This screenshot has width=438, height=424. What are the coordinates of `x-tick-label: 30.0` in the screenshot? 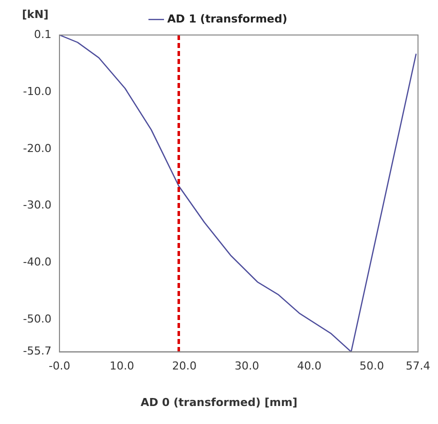 It's located at (247, 365).